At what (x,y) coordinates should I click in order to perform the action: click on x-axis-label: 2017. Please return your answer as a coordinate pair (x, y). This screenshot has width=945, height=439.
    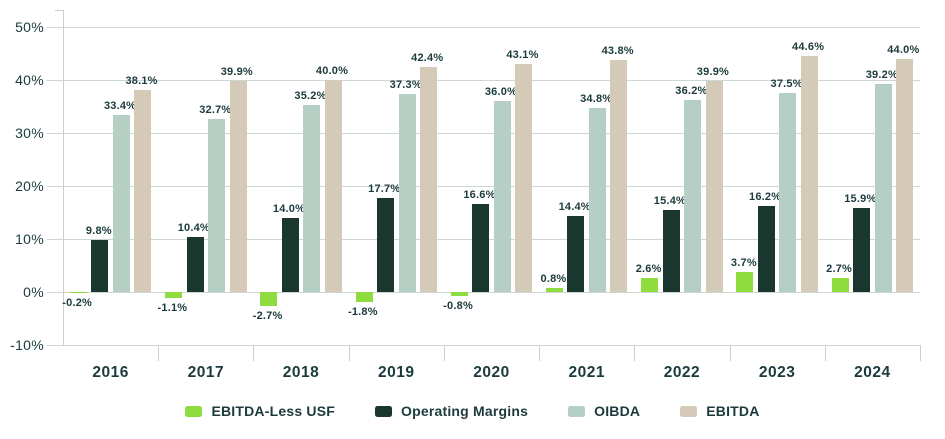
    Looking at the image, I should click on (206, 372).